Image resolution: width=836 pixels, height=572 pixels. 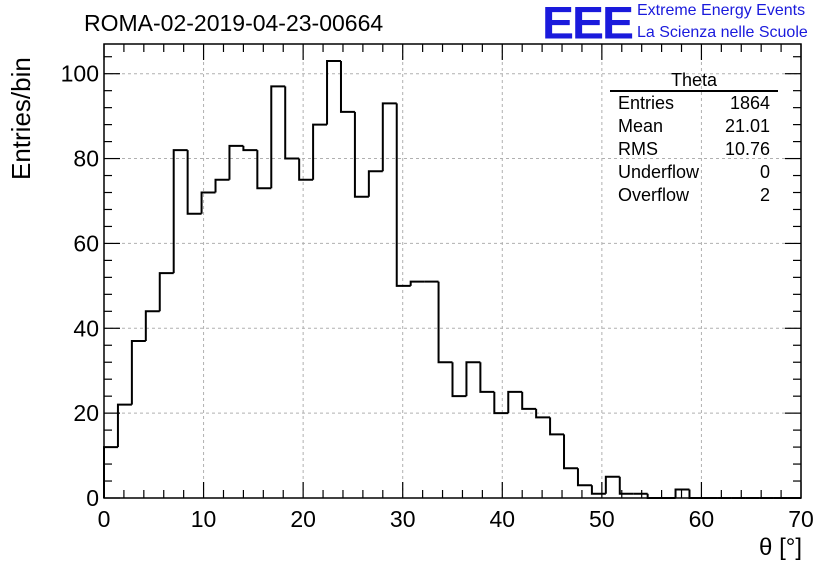 What do you see at coordinates (694, 149) in the screenshot?
I see `stats-row-rms: RMS 10.76` at bounding box center [694, 149].